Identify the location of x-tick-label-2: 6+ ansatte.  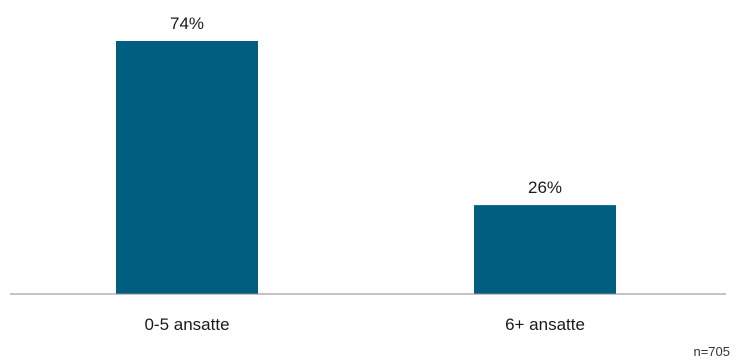
(545, 324).